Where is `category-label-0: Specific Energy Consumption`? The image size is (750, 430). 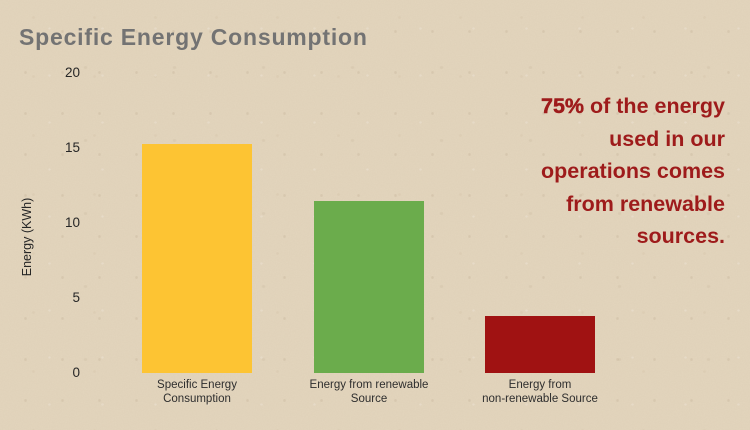 category-label-0: Specific Energy Consumption is located at coordinates (197, 392).